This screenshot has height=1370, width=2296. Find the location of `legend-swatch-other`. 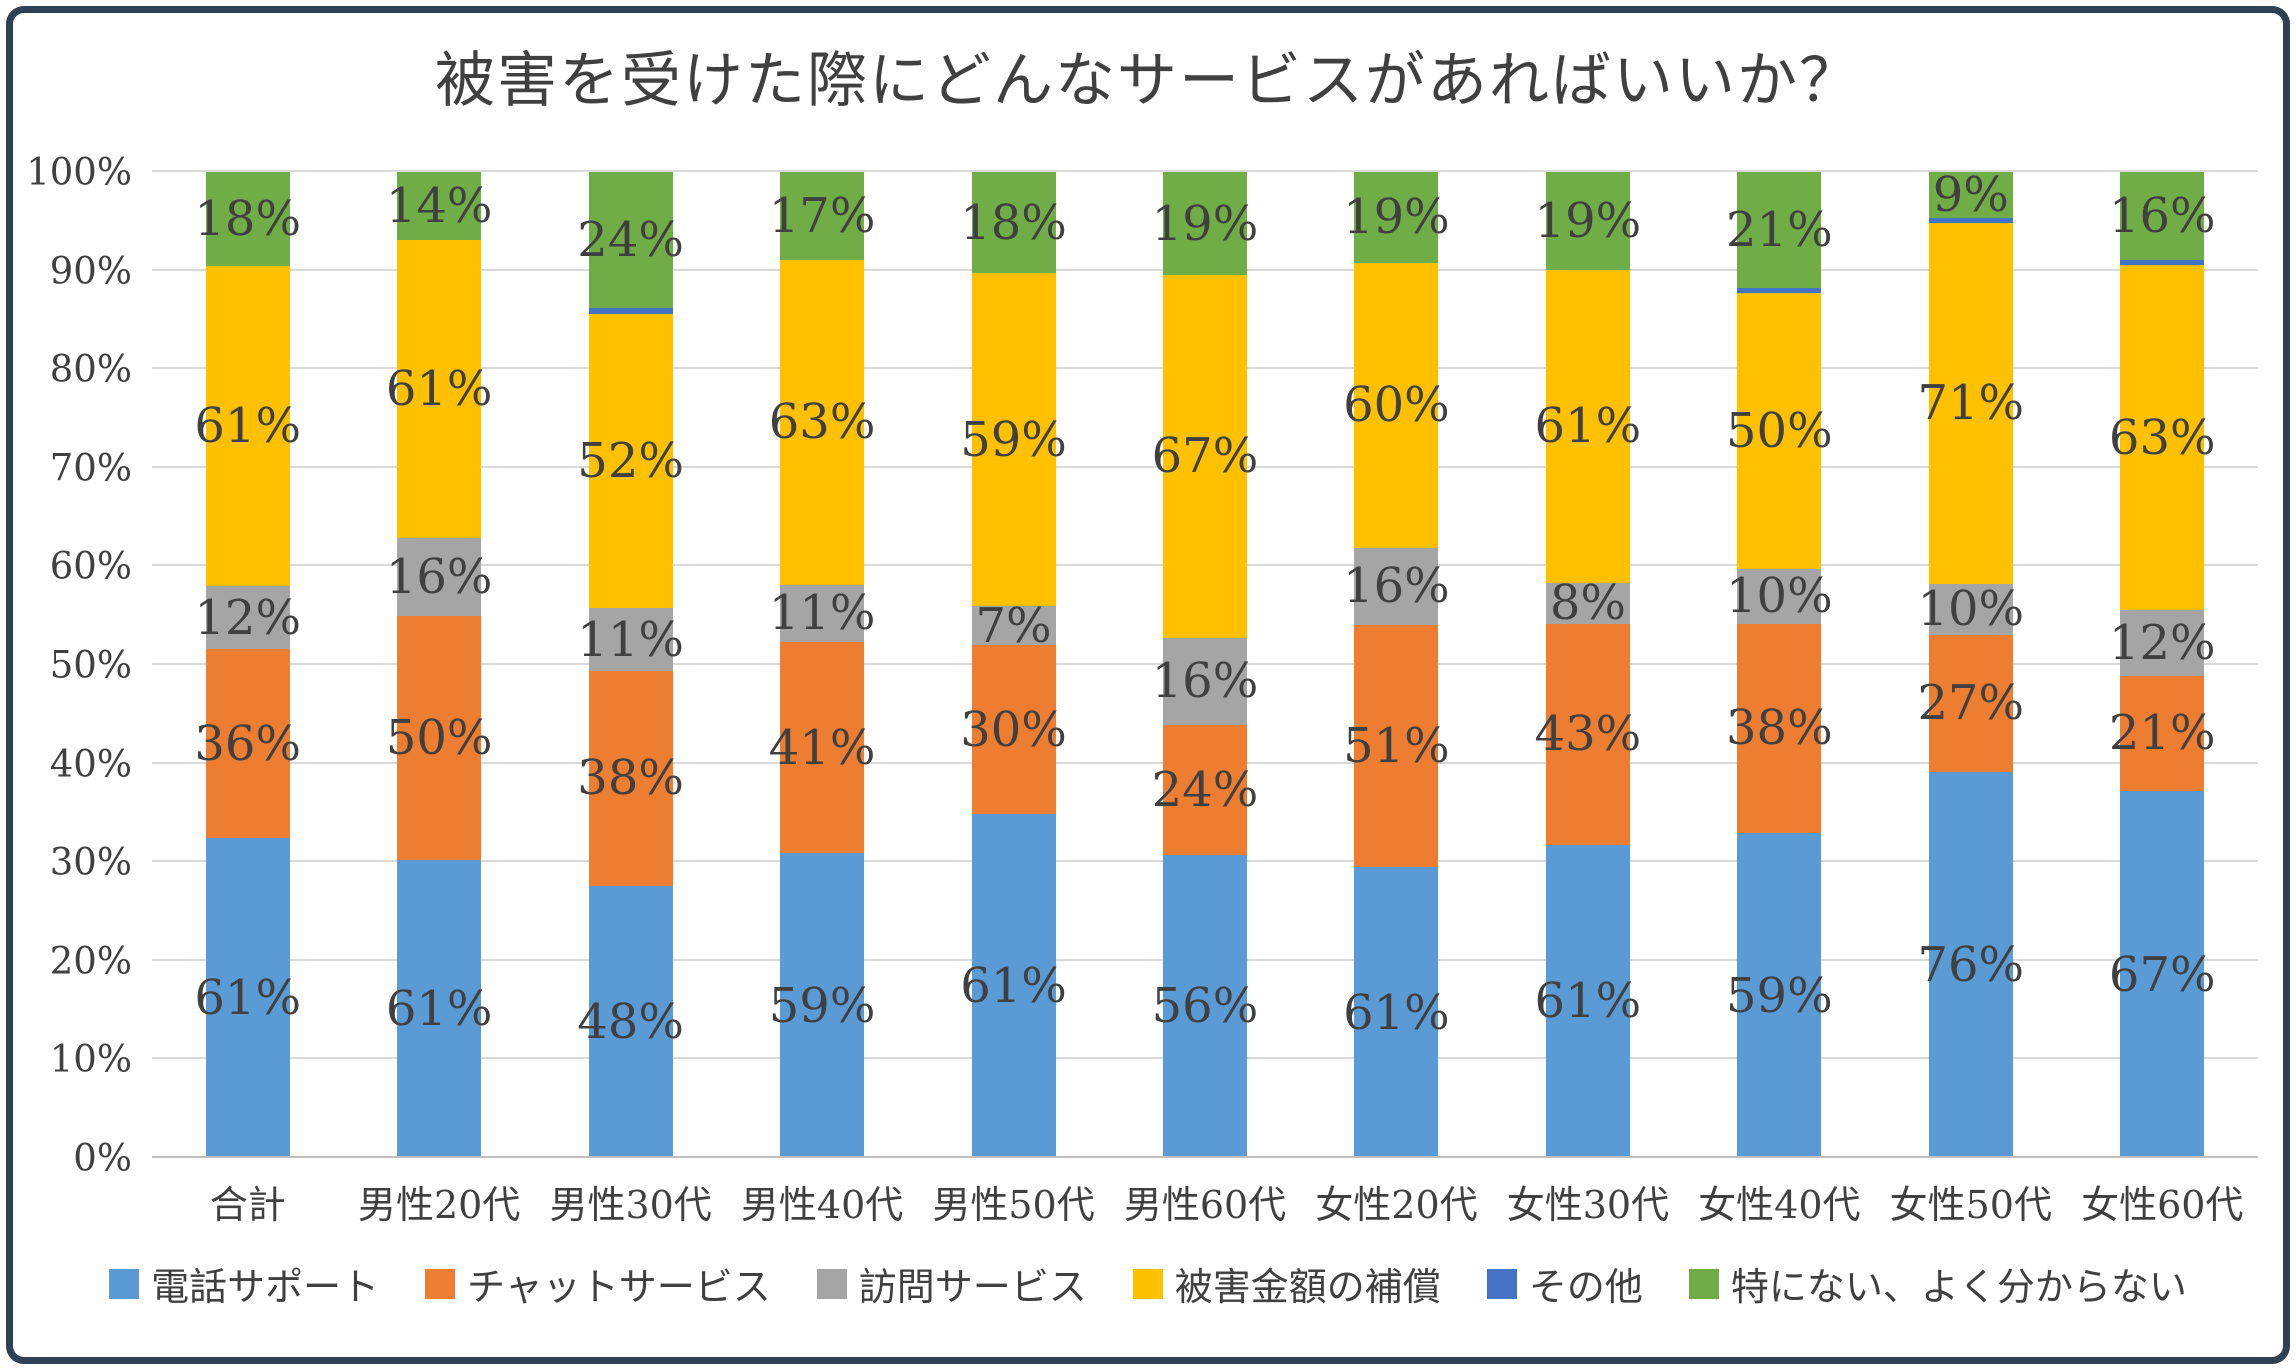

legend-swatch-other is located at coordinates (1501, 1283).